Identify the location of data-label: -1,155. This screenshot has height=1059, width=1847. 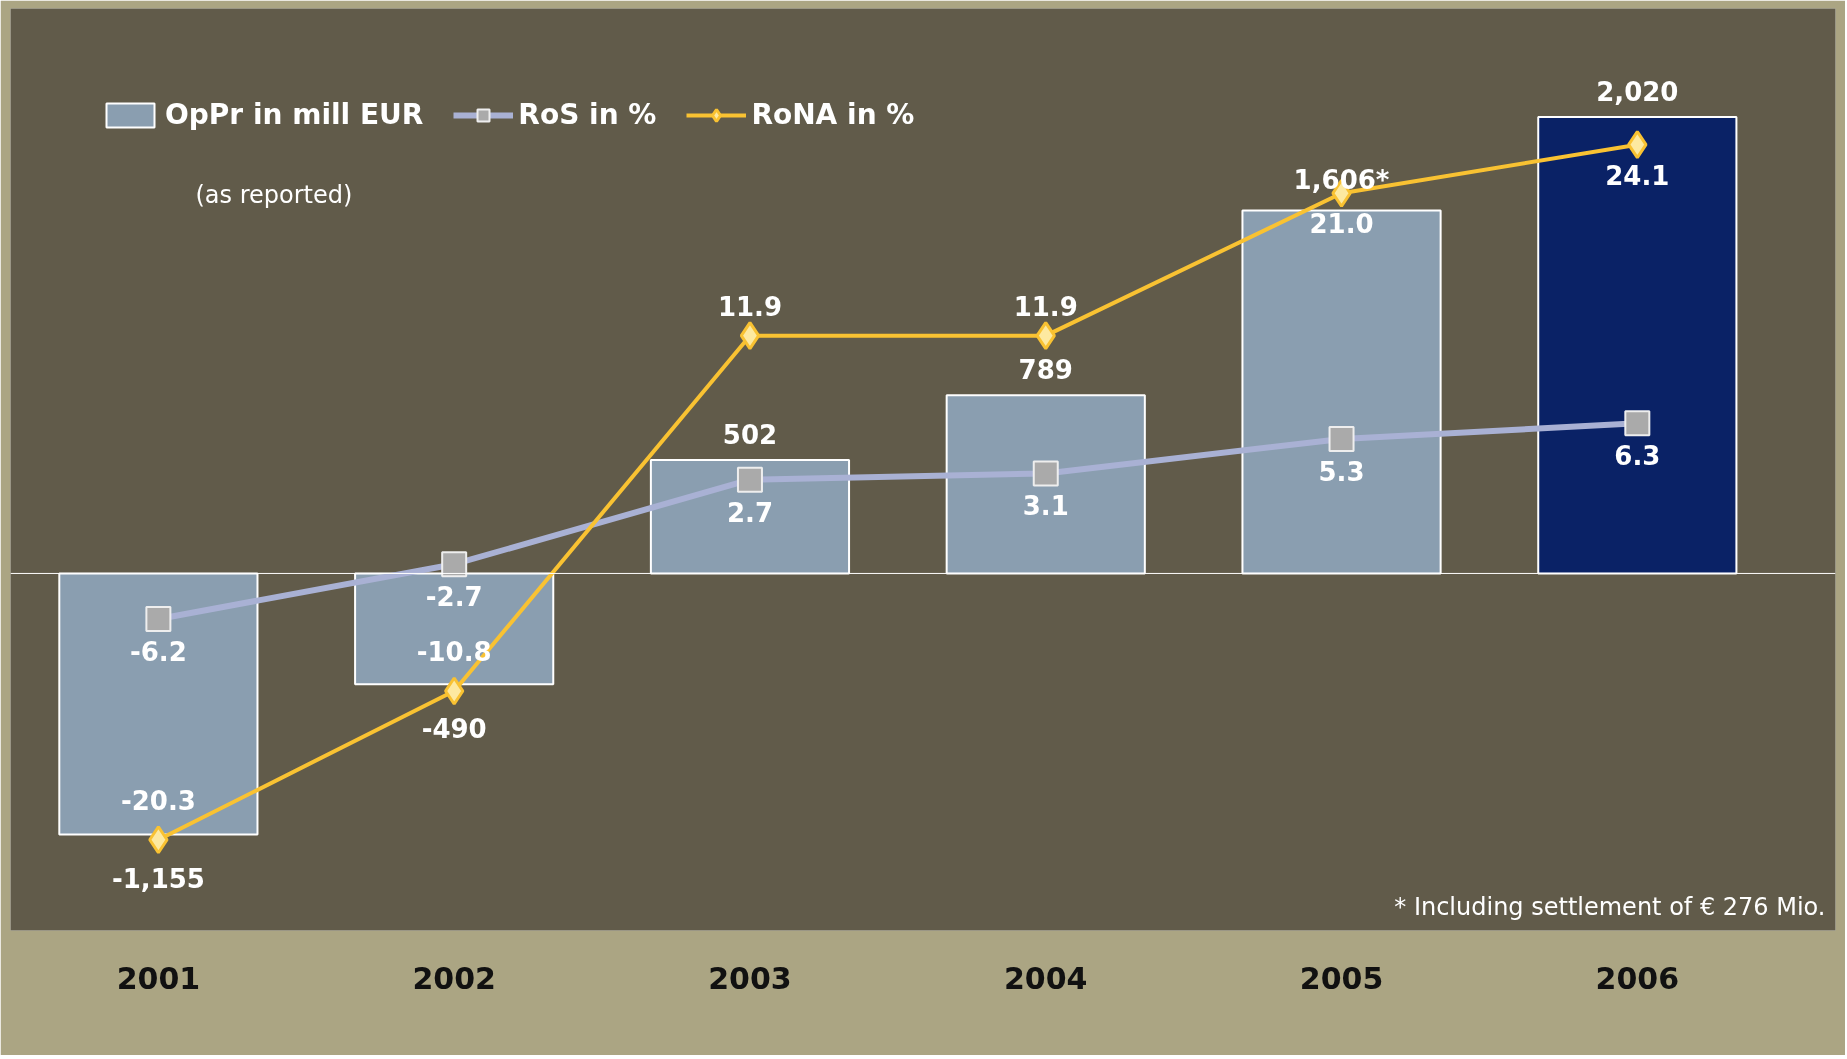
(158, 879).